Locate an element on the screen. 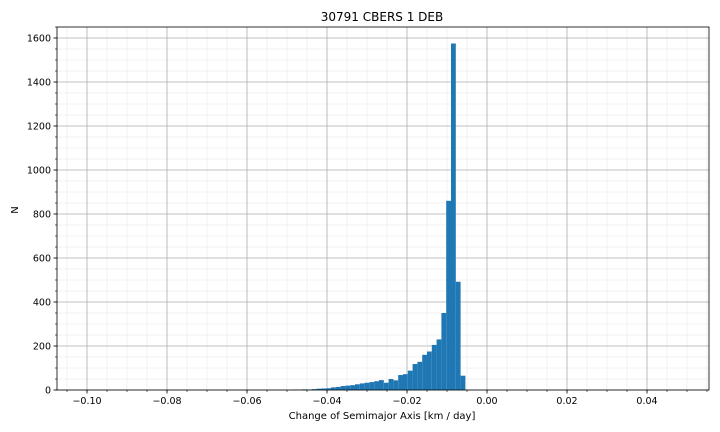 The height and width of the screenshot is (432, 720). y-tick-label: 1000 is located at coordinates (39, 171).